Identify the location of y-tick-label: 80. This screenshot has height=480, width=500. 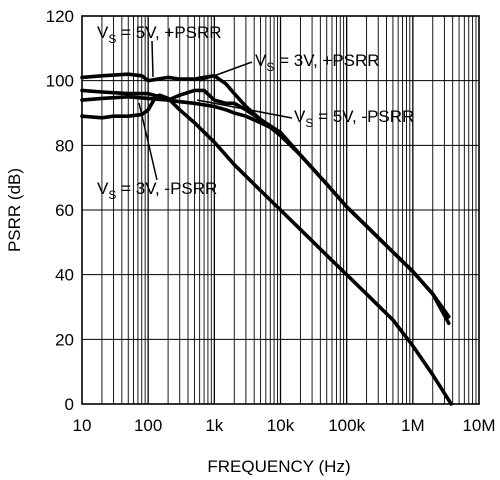
(64, 145).